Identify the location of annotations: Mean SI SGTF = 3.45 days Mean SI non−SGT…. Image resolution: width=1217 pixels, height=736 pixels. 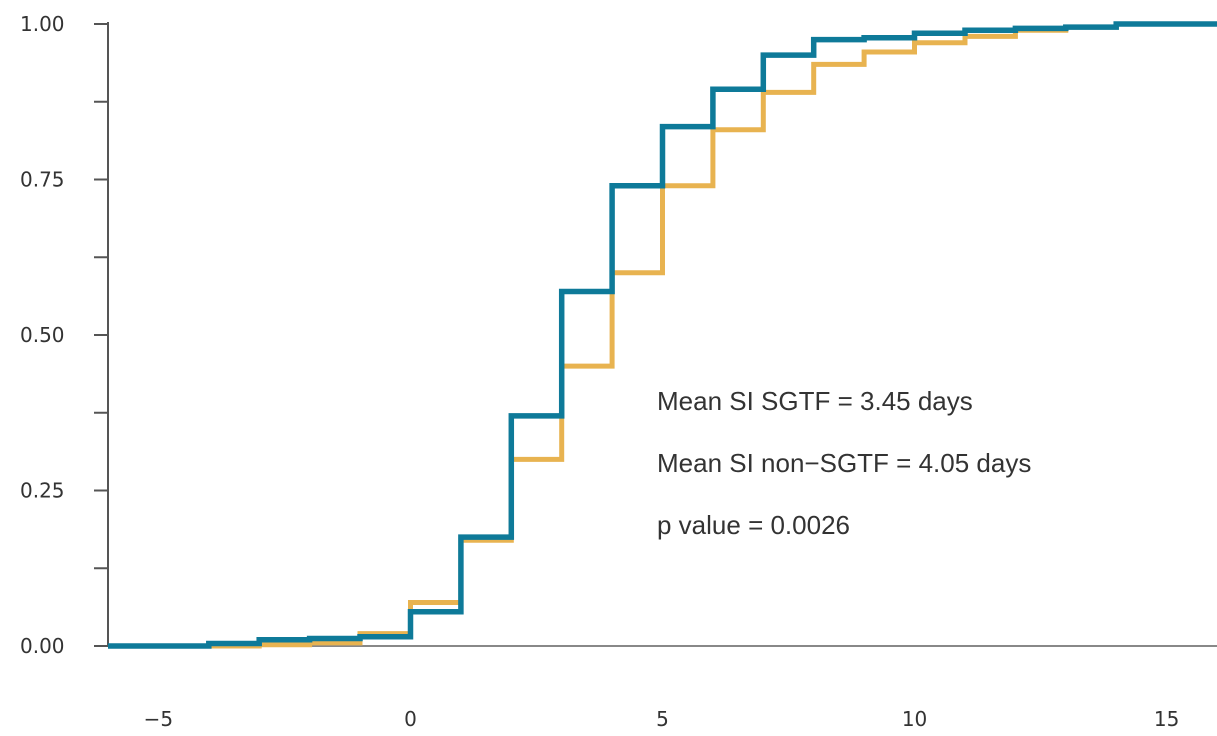
(844, 463).